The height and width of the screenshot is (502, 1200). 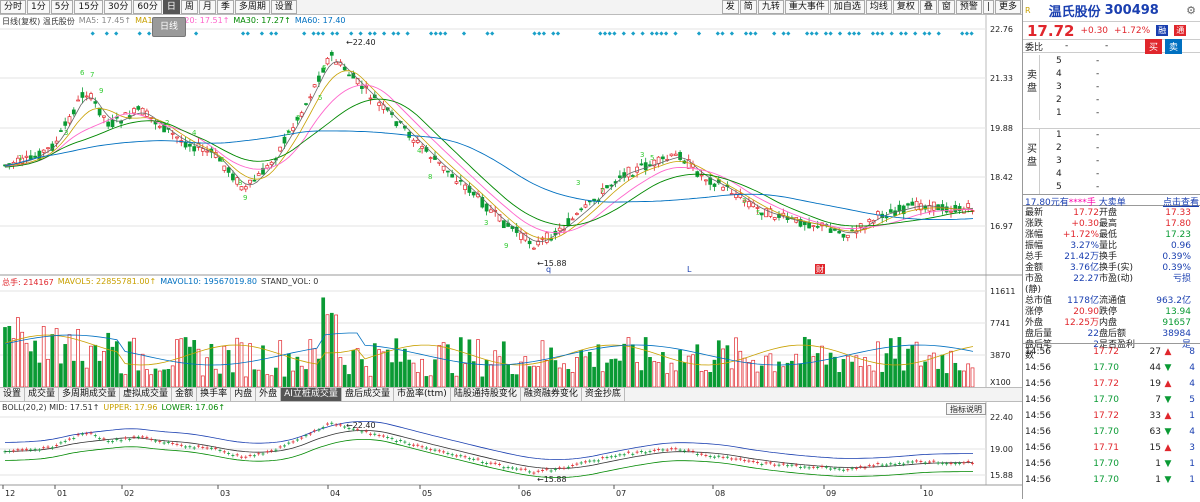 What do you see at coordinates (489, 459) in the screenshot?
I see `boll-lower-line` at bounding box center [489, 459].